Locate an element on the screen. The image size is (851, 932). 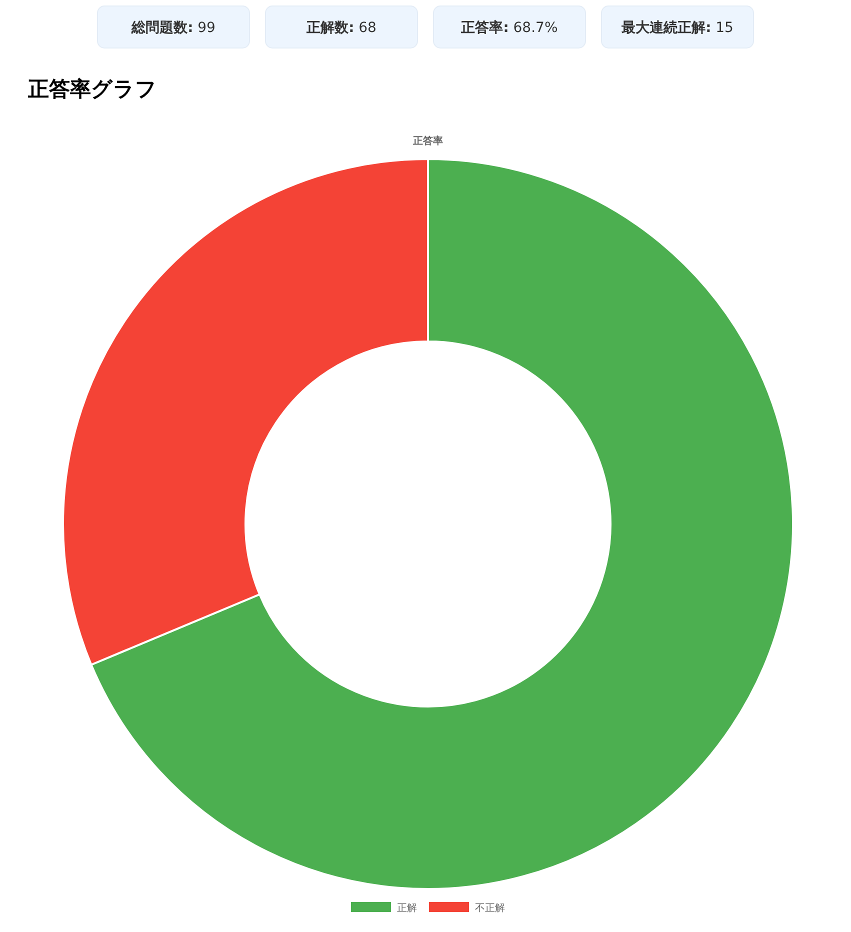
text: 68.7% is located at coordinates (533, 28).